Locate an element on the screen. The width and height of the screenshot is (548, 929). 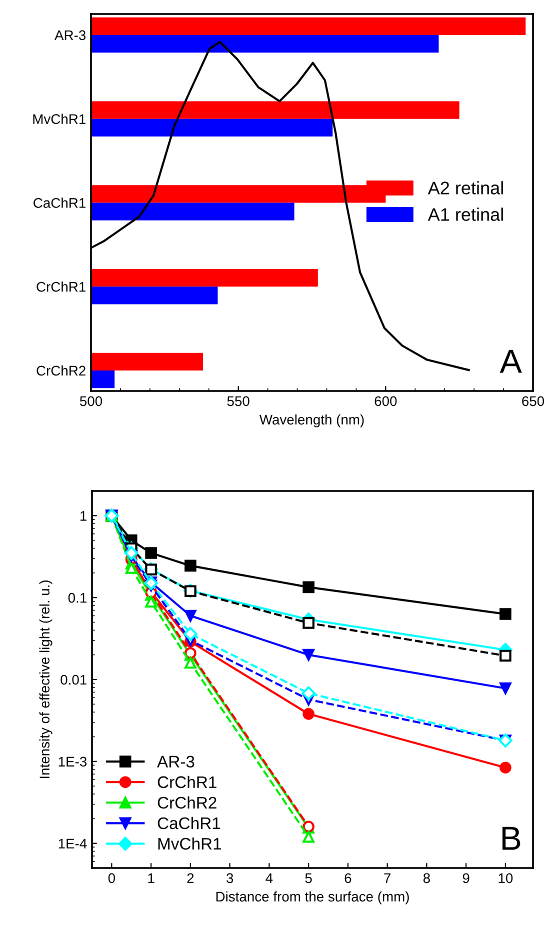
legend-label: CrChR1 is located at coordinates (187, 782).